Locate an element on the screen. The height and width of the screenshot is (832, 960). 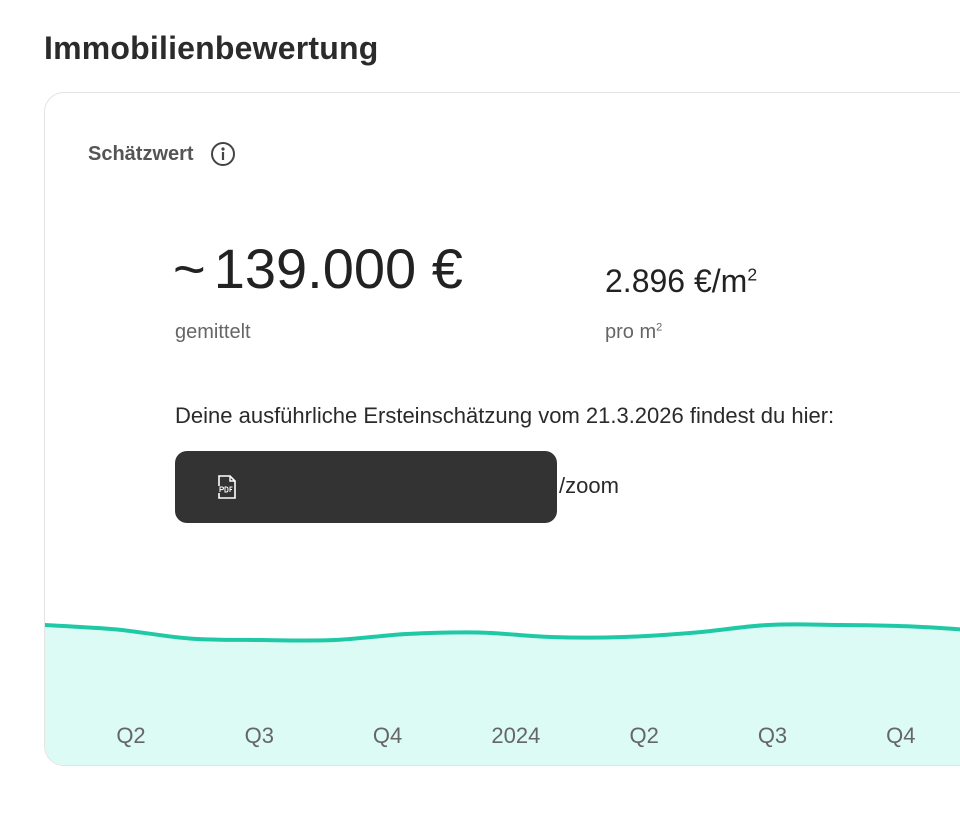
card-header: Schätzwert is located at coordinates (162, 154).